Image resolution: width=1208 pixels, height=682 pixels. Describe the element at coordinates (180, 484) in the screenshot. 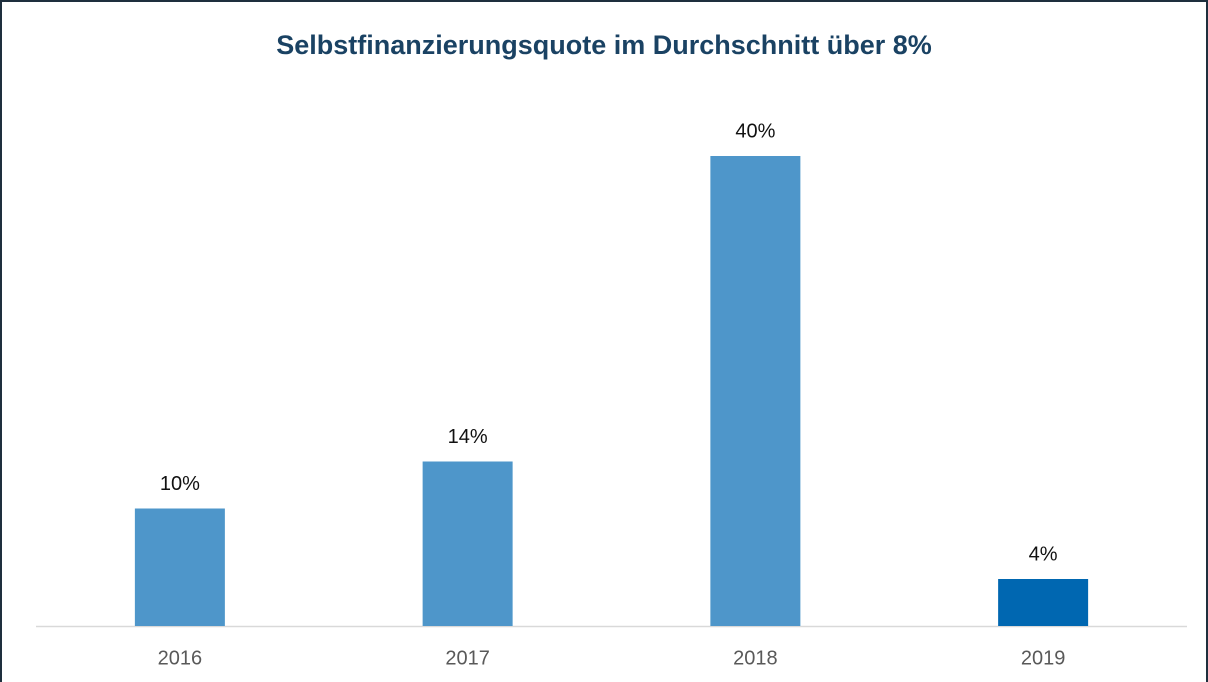

I see `value-label: 10%` at that location.